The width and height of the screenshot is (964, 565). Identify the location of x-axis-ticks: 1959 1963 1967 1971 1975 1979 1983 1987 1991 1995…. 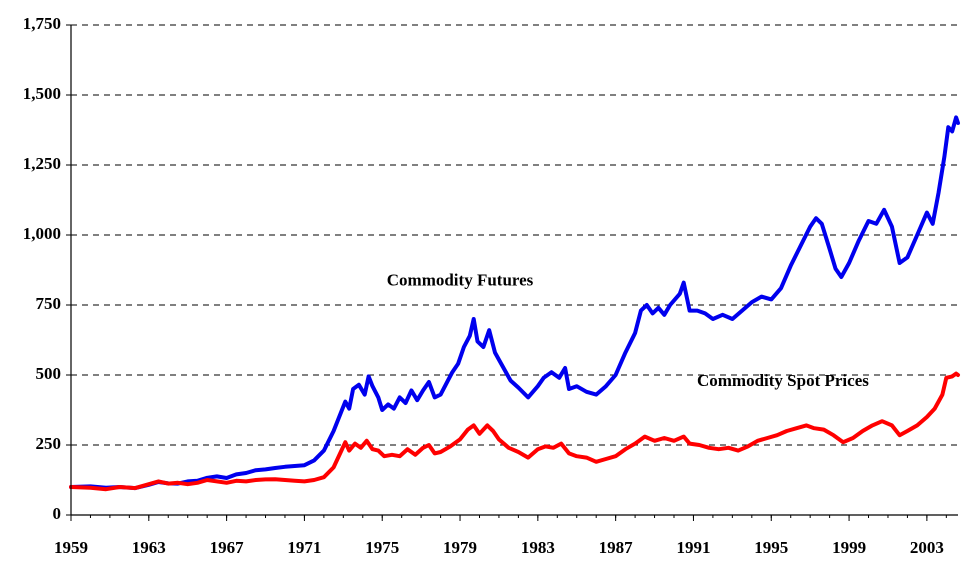
(500, 536).